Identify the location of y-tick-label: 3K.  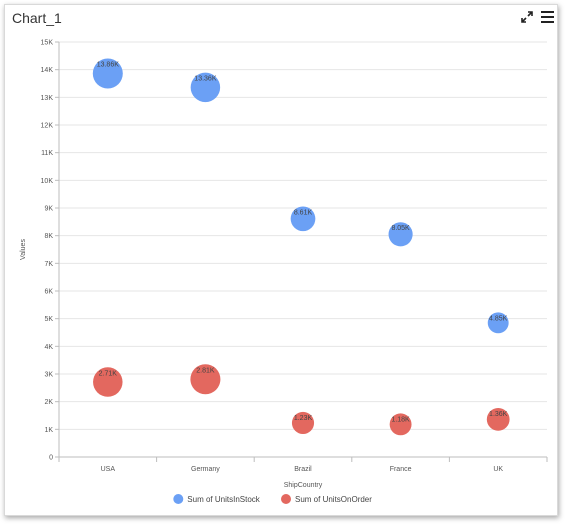
(48, 375).